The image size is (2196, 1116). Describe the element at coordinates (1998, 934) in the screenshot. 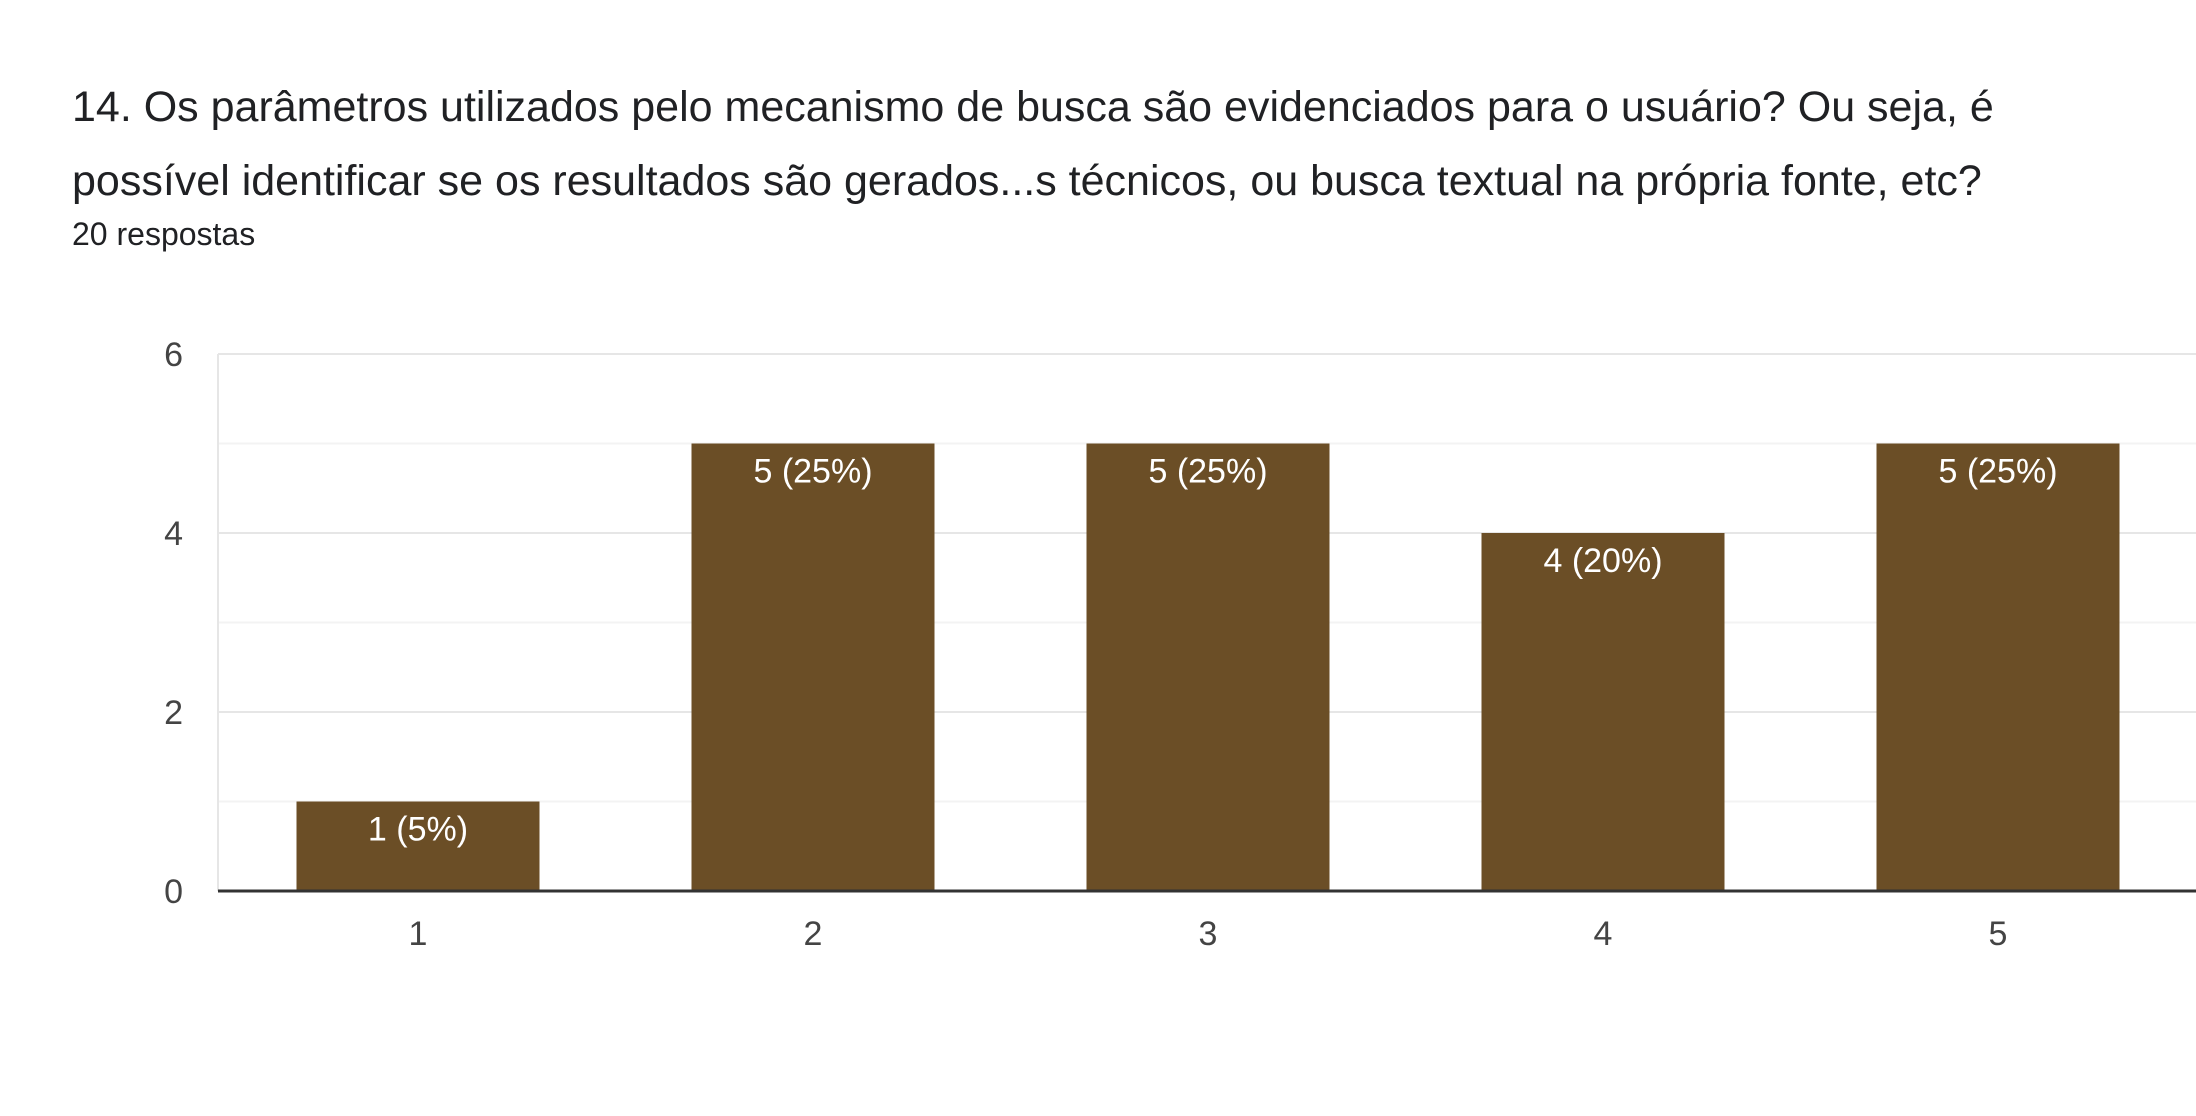

I see `x-tick-label: 5` at that location.